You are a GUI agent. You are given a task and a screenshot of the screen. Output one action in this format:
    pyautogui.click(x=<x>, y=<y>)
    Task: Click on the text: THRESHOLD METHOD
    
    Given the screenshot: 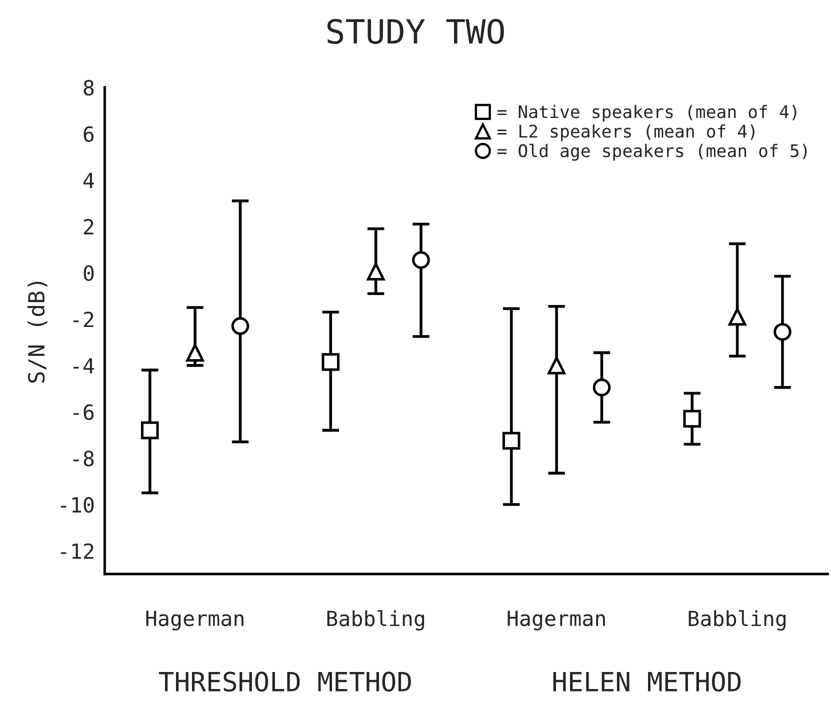 What is the action you would take?
    pyautogui.click(x=284, y=682)
    